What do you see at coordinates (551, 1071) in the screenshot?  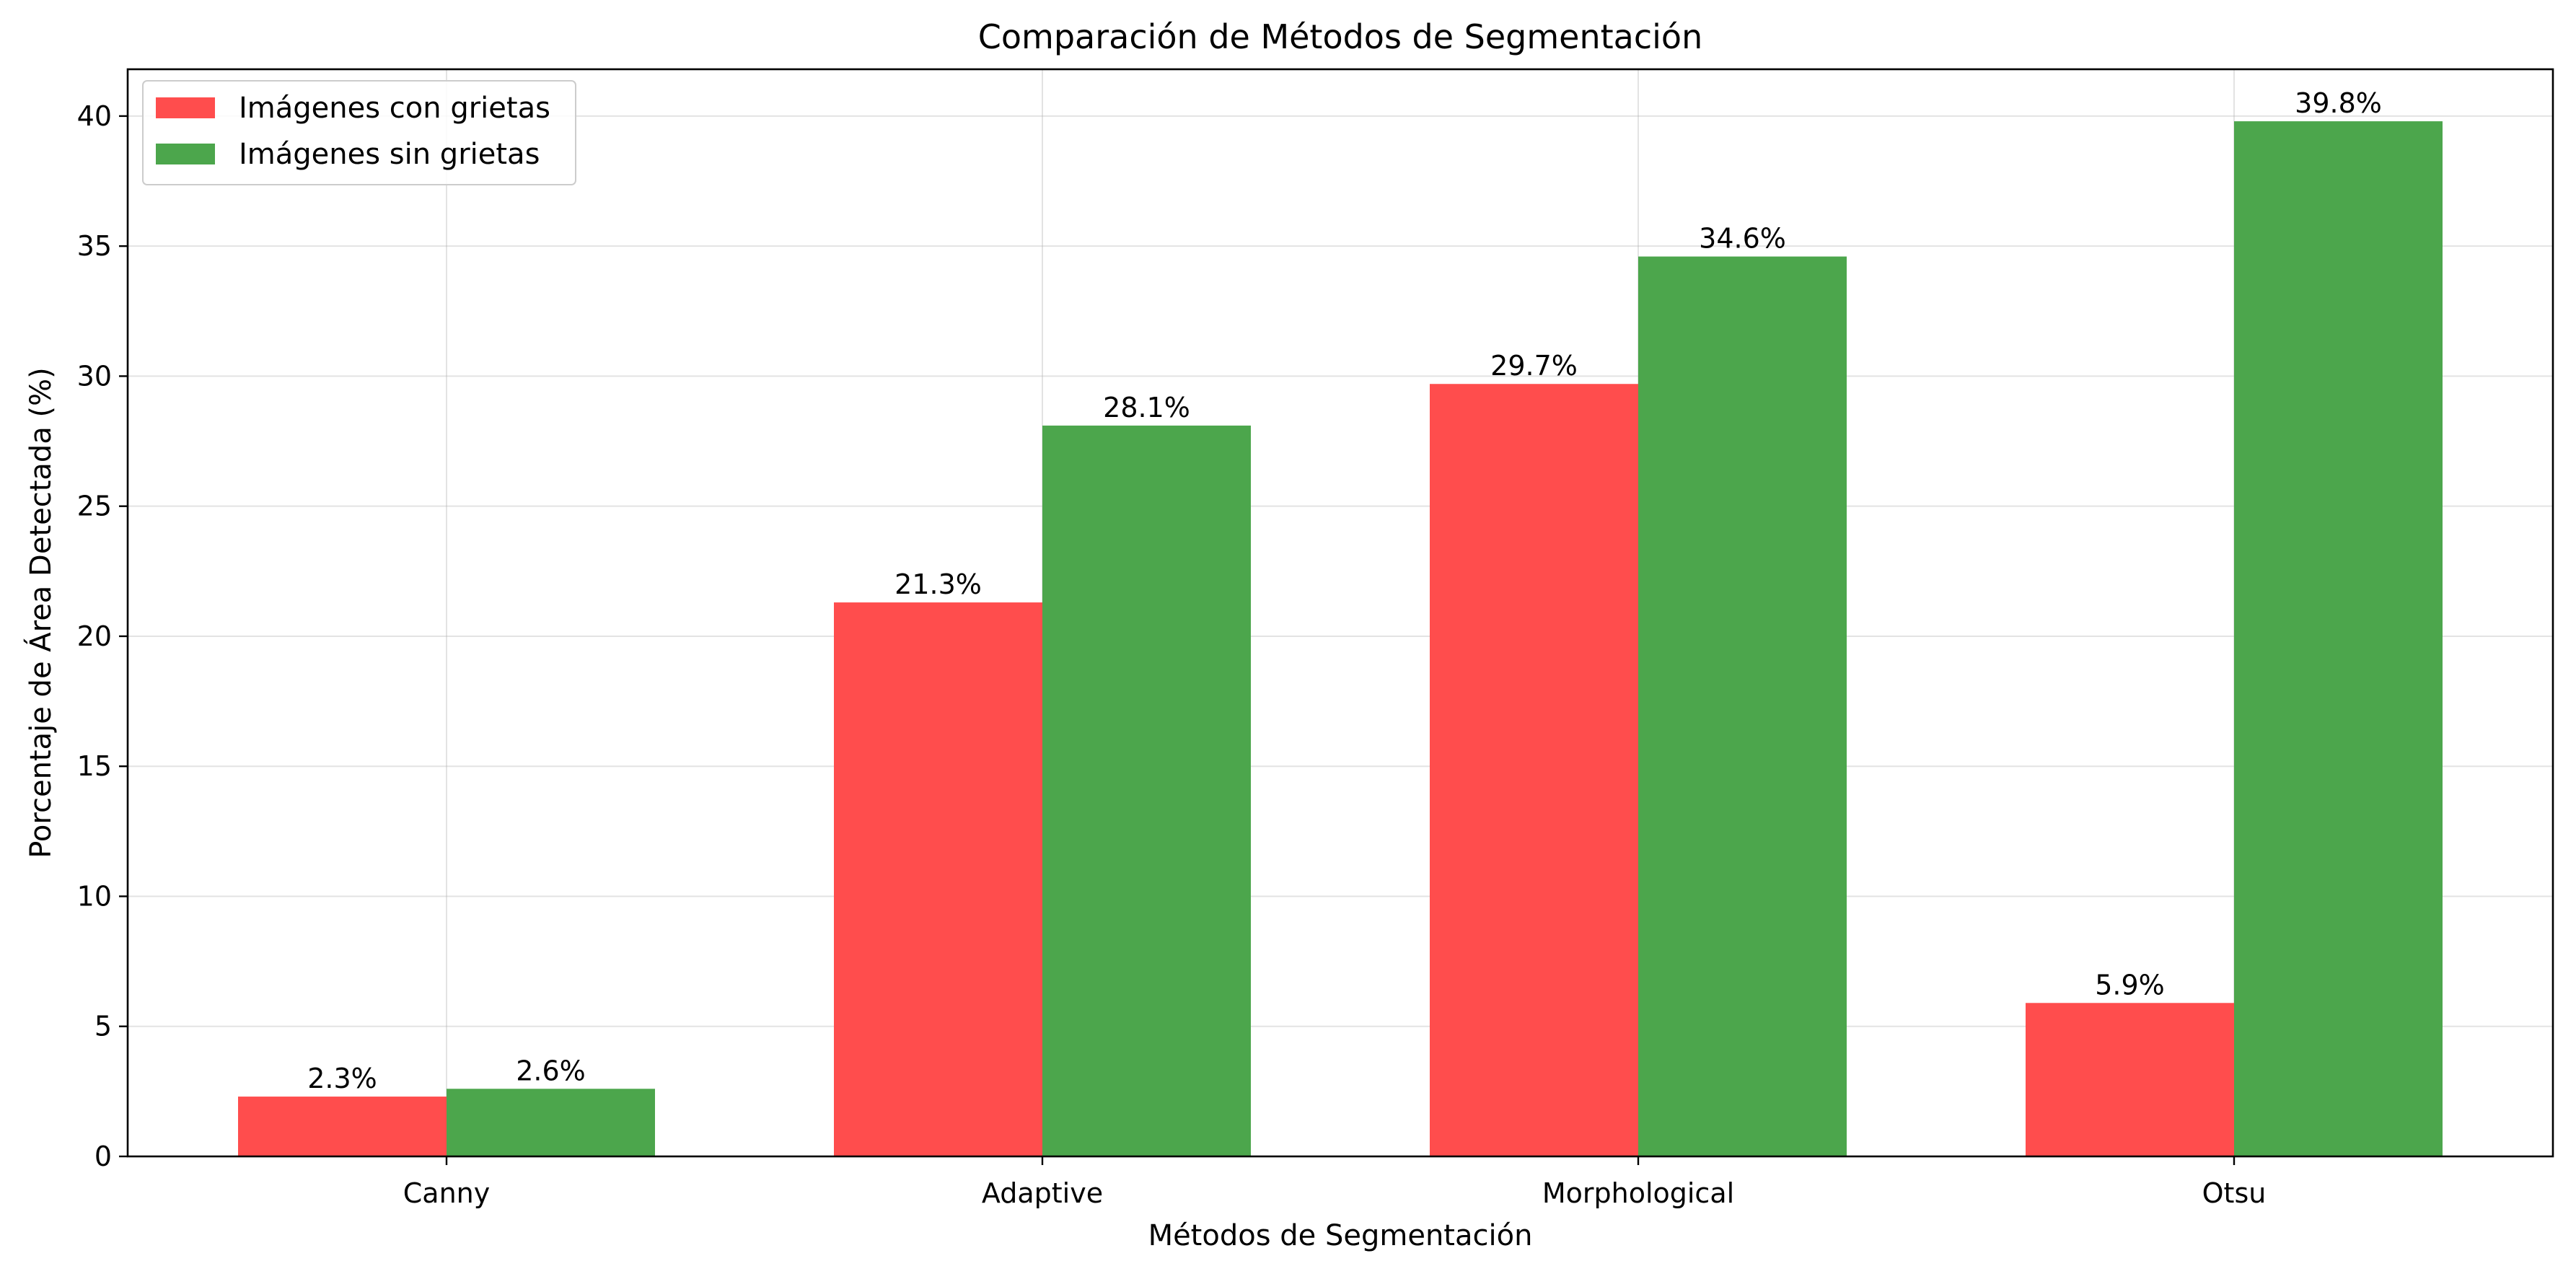 I see `data-label: 2.6%` at bounding box center [551, 1071].